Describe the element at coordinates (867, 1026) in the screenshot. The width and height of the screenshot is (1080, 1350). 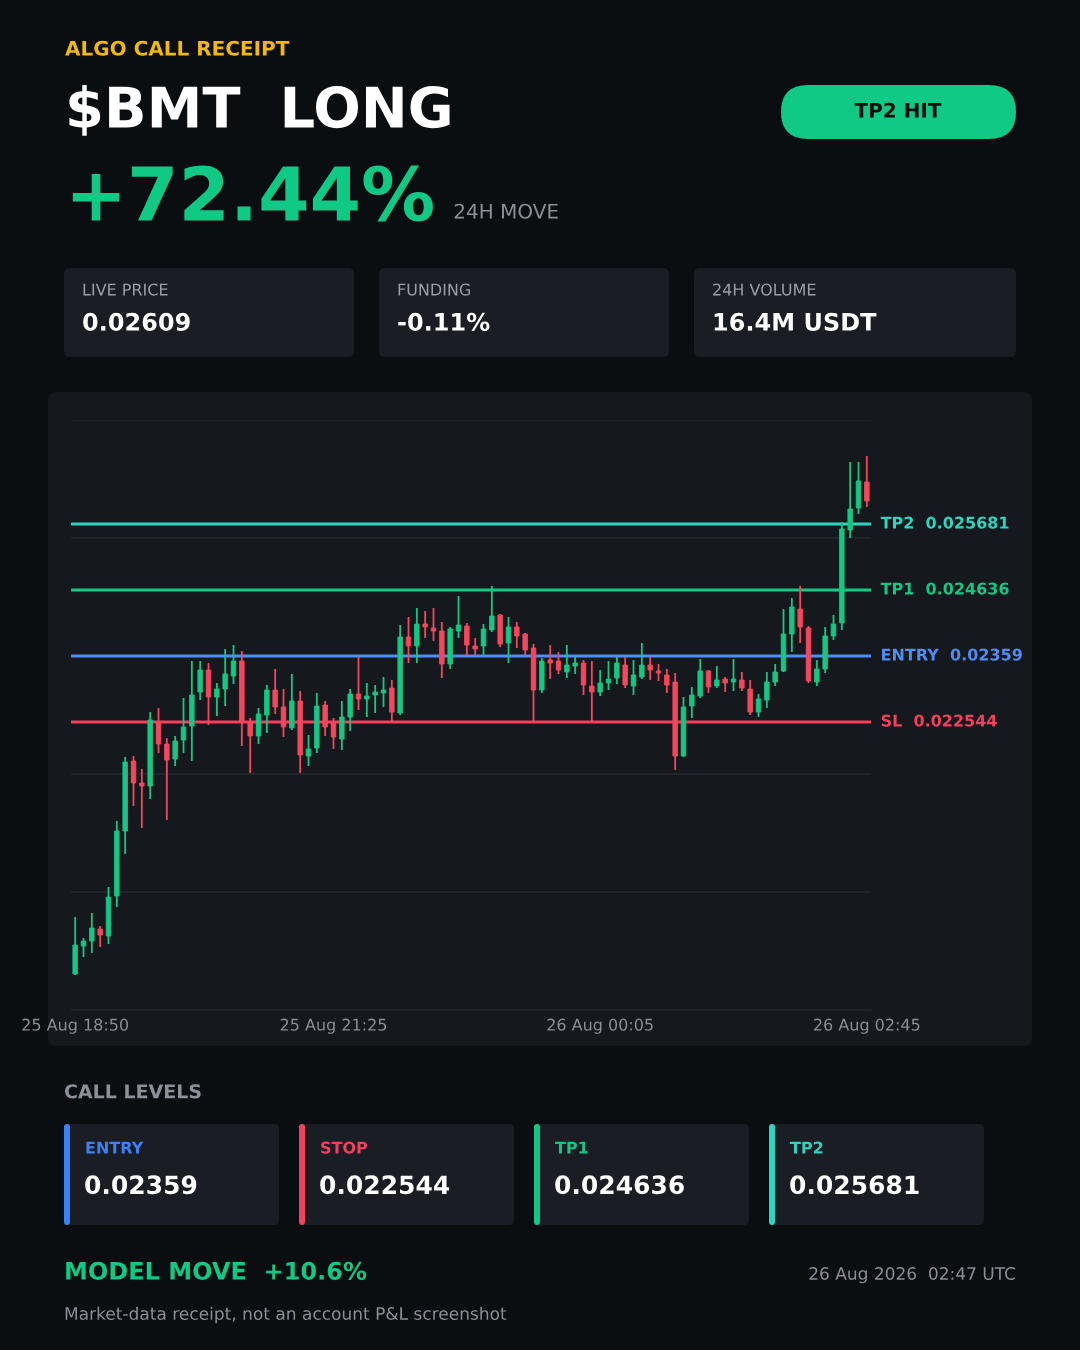
I see `x-tick-label: 26 Aug 02:45` at that location.